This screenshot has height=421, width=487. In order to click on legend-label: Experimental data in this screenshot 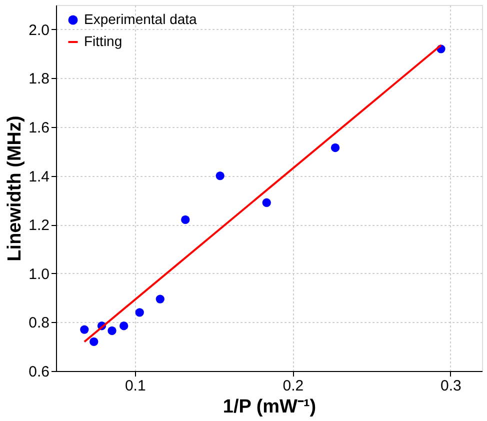, I will do `click(141, 19)`.